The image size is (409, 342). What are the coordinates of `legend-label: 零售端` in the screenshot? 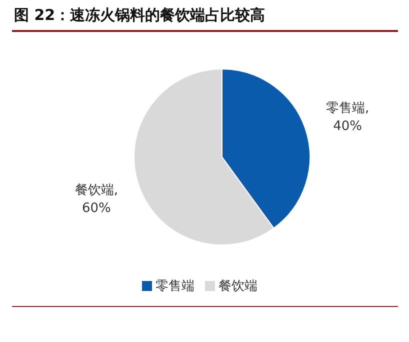 It's located at (175, 286).